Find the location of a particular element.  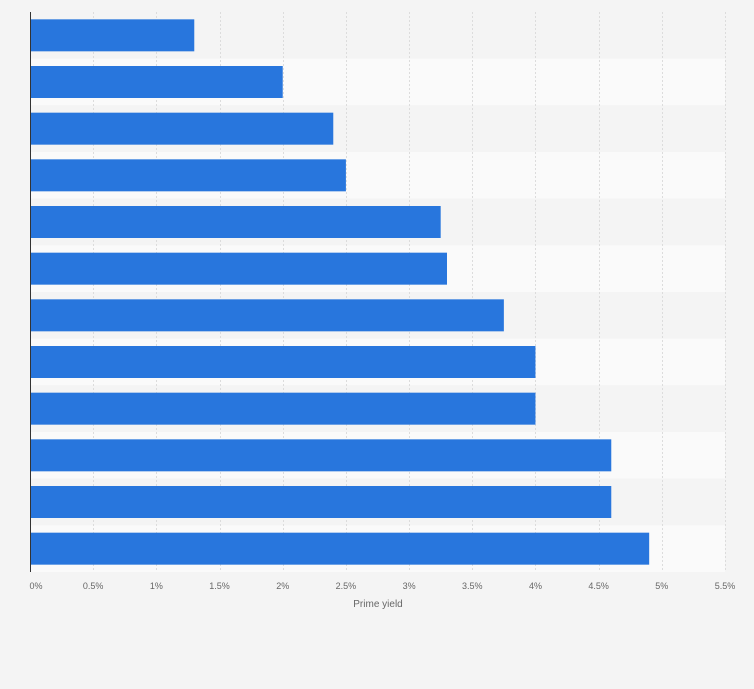

x-axis-ticks: 0% 0.5% 1% 1.5% 2% 2.5% 3% 3.5% 4% 4.5% 5% 5.5% is located at coordinates (382, 586).